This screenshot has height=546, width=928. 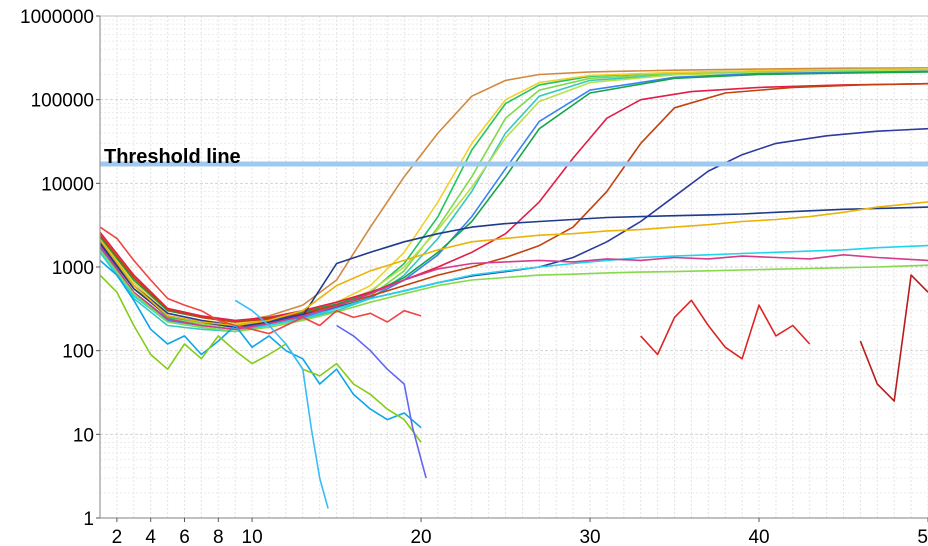 What do you see at coordinates (117, 536) in the screenshot?
I see `x-tick-label: 2` at bounding box center [117, 536].